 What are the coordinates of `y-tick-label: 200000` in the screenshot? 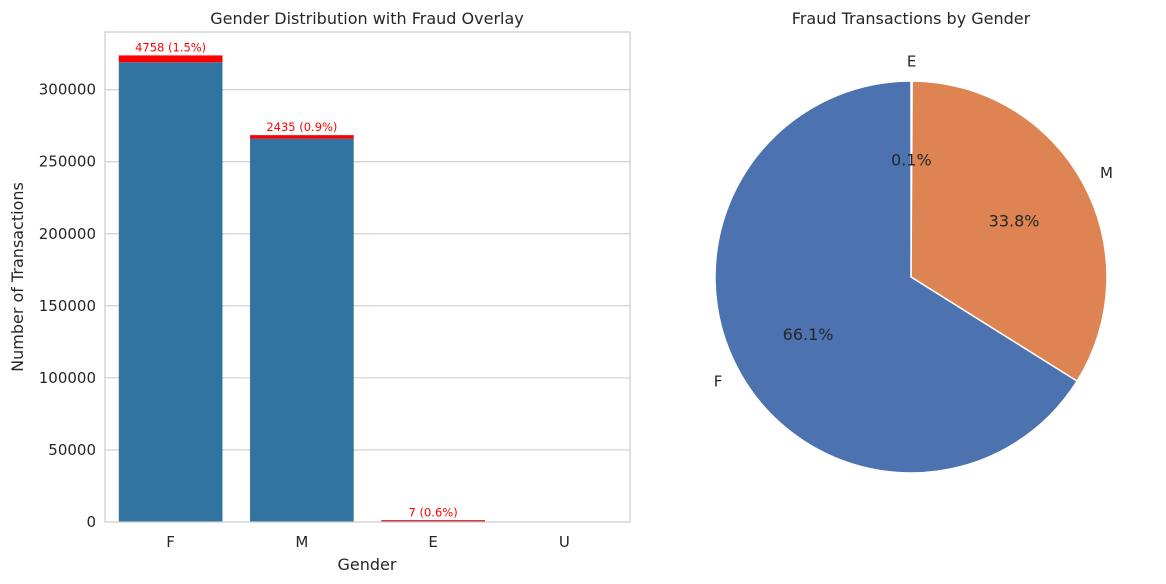 It's located at (67, 234).